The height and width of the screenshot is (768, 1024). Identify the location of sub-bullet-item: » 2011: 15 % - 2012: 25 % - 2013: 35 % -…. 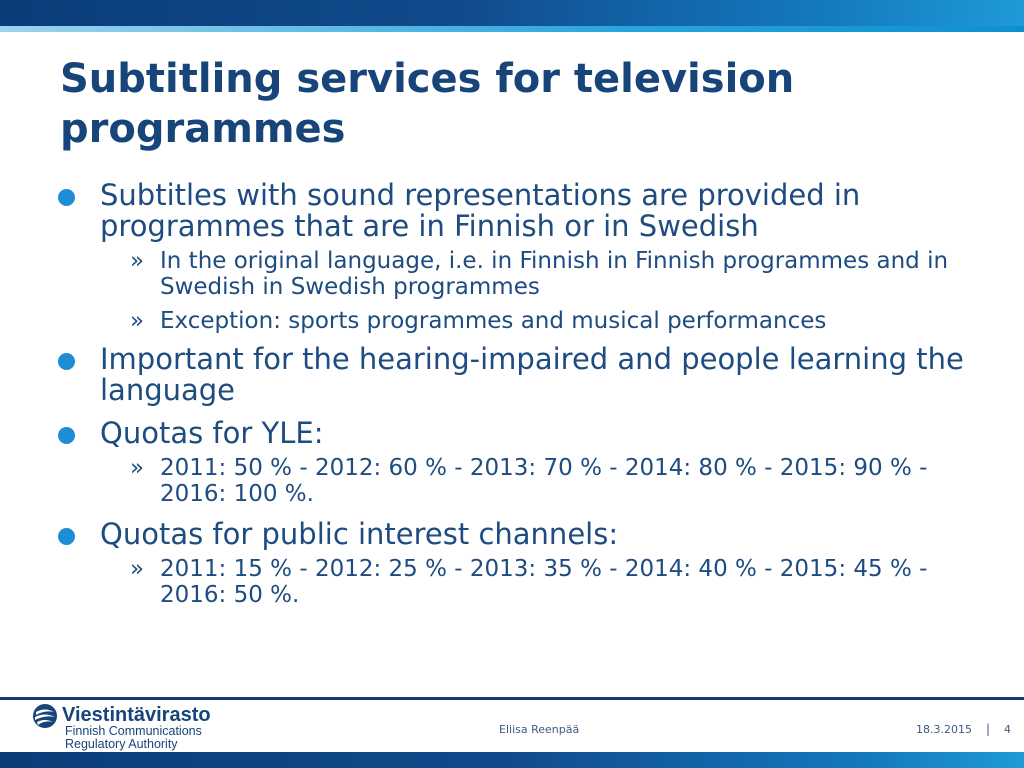
(512, 582).